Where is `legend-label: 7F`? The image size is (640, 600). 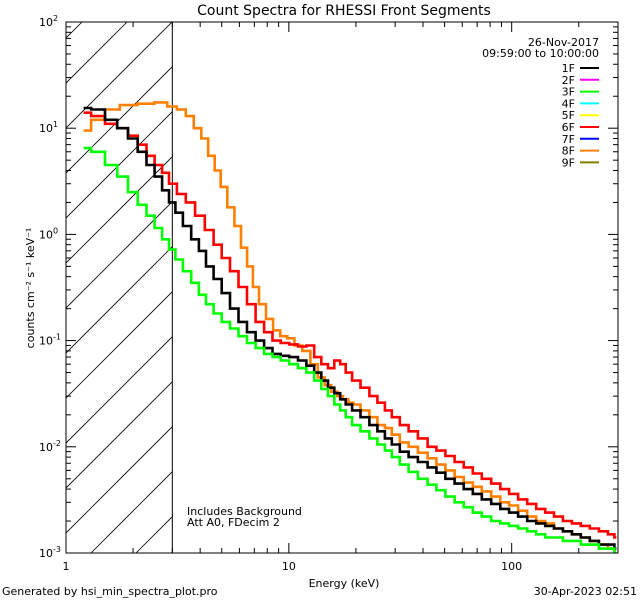 legend-label: 7F is located at coordinates (568, 139).